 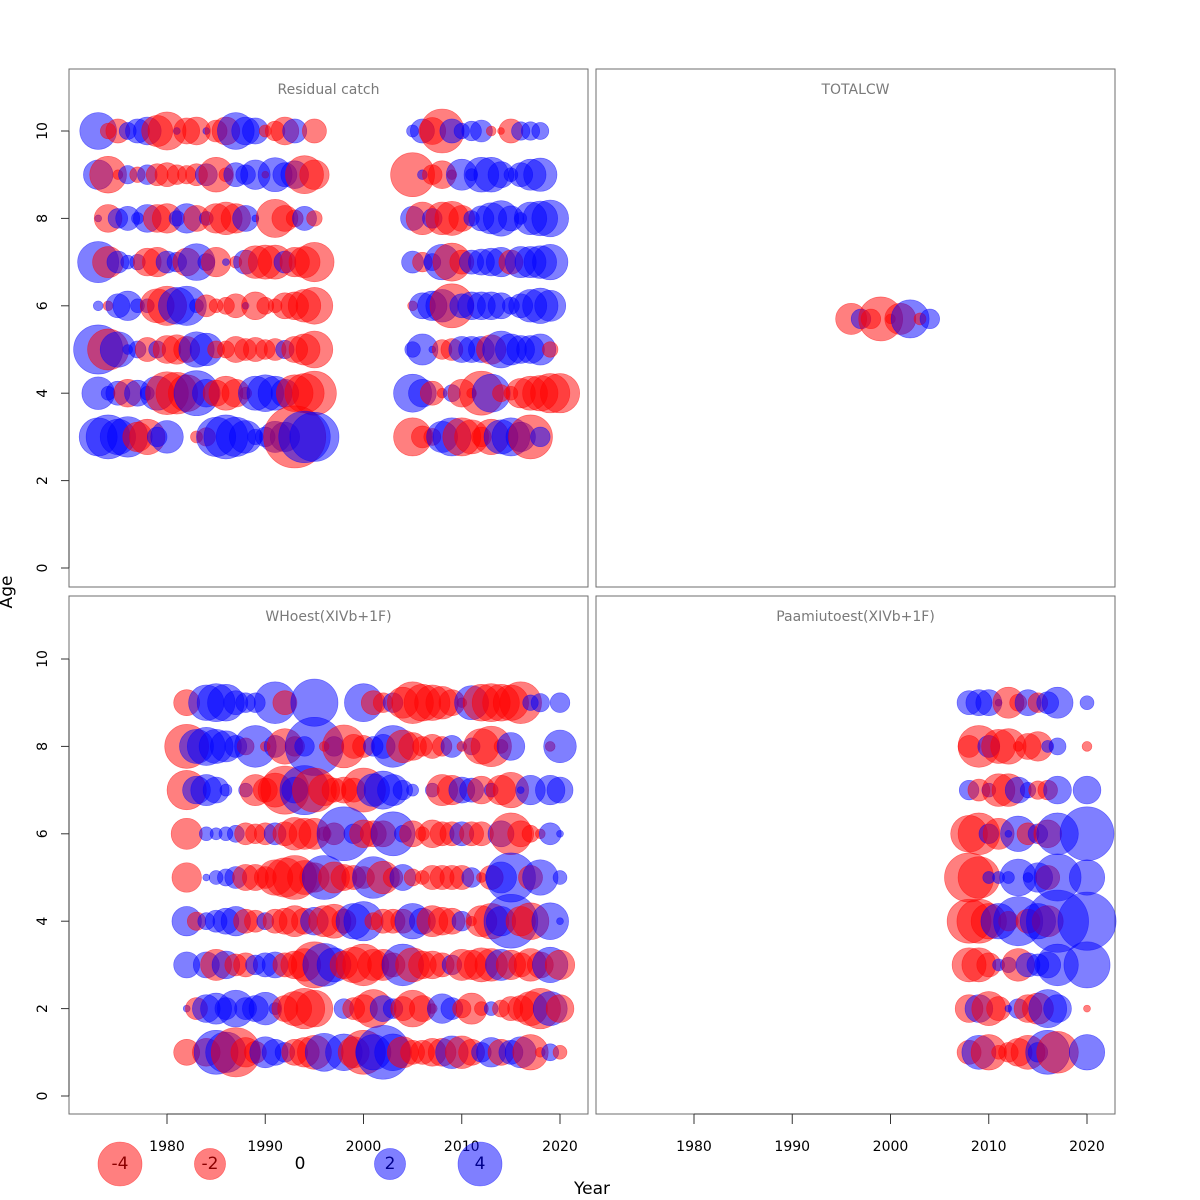 I want to click on legend-entry: -4, so click(x=120, y=1164).